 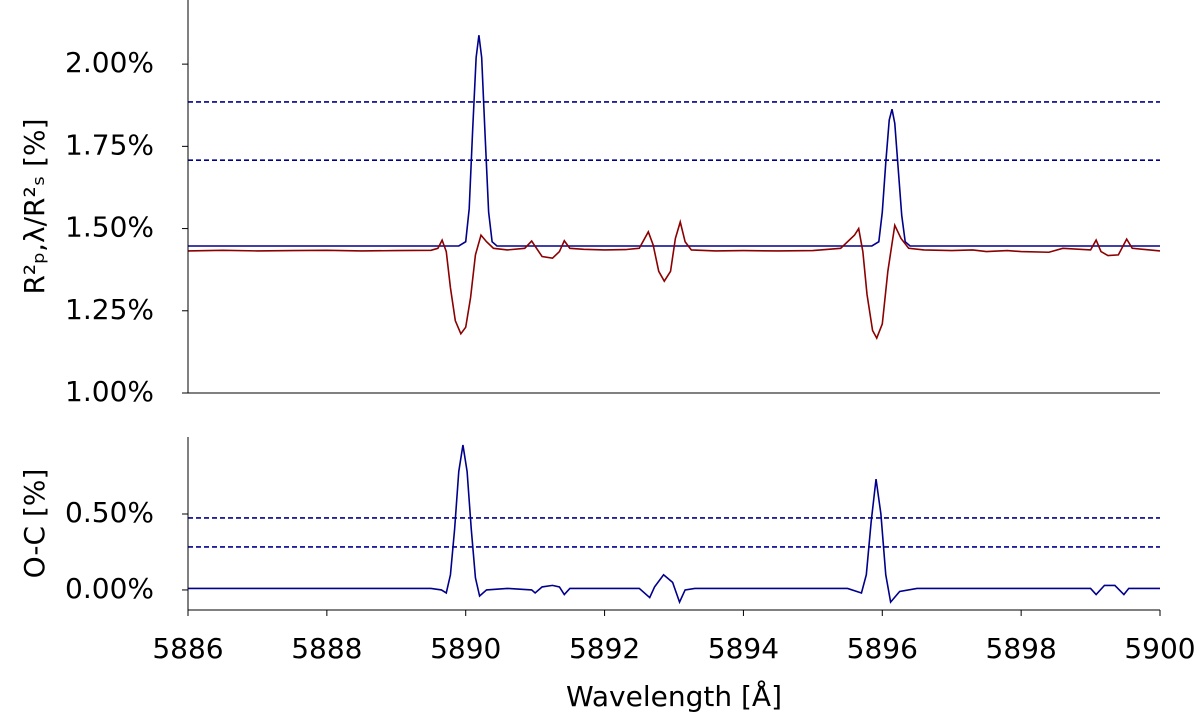 What do you see at coordinates (34, 524) in the screenshot?
I see `y-axis-label: O-C [%]` at bounding box center [34, 524].